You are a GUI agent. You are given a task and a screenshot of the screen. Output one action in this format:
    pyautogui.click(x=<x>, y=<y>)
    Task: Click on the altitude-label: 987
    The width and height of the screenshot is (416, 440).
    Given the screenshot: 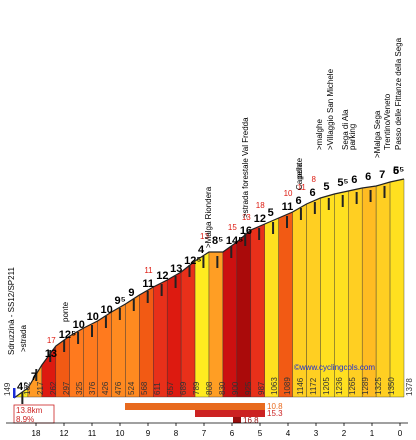 What is the action you would take?
    pyautogui.click(x=261, y=388)
    